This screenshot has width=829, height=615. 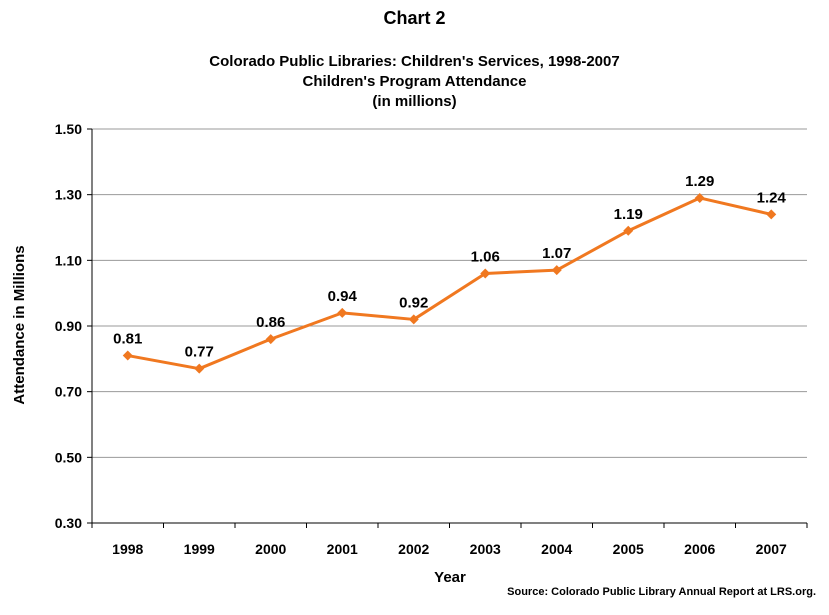 What do you see at coordinates (127, 339) in the screenshot?
I see `data-label: 0.81` at bounding box center [127, 339].